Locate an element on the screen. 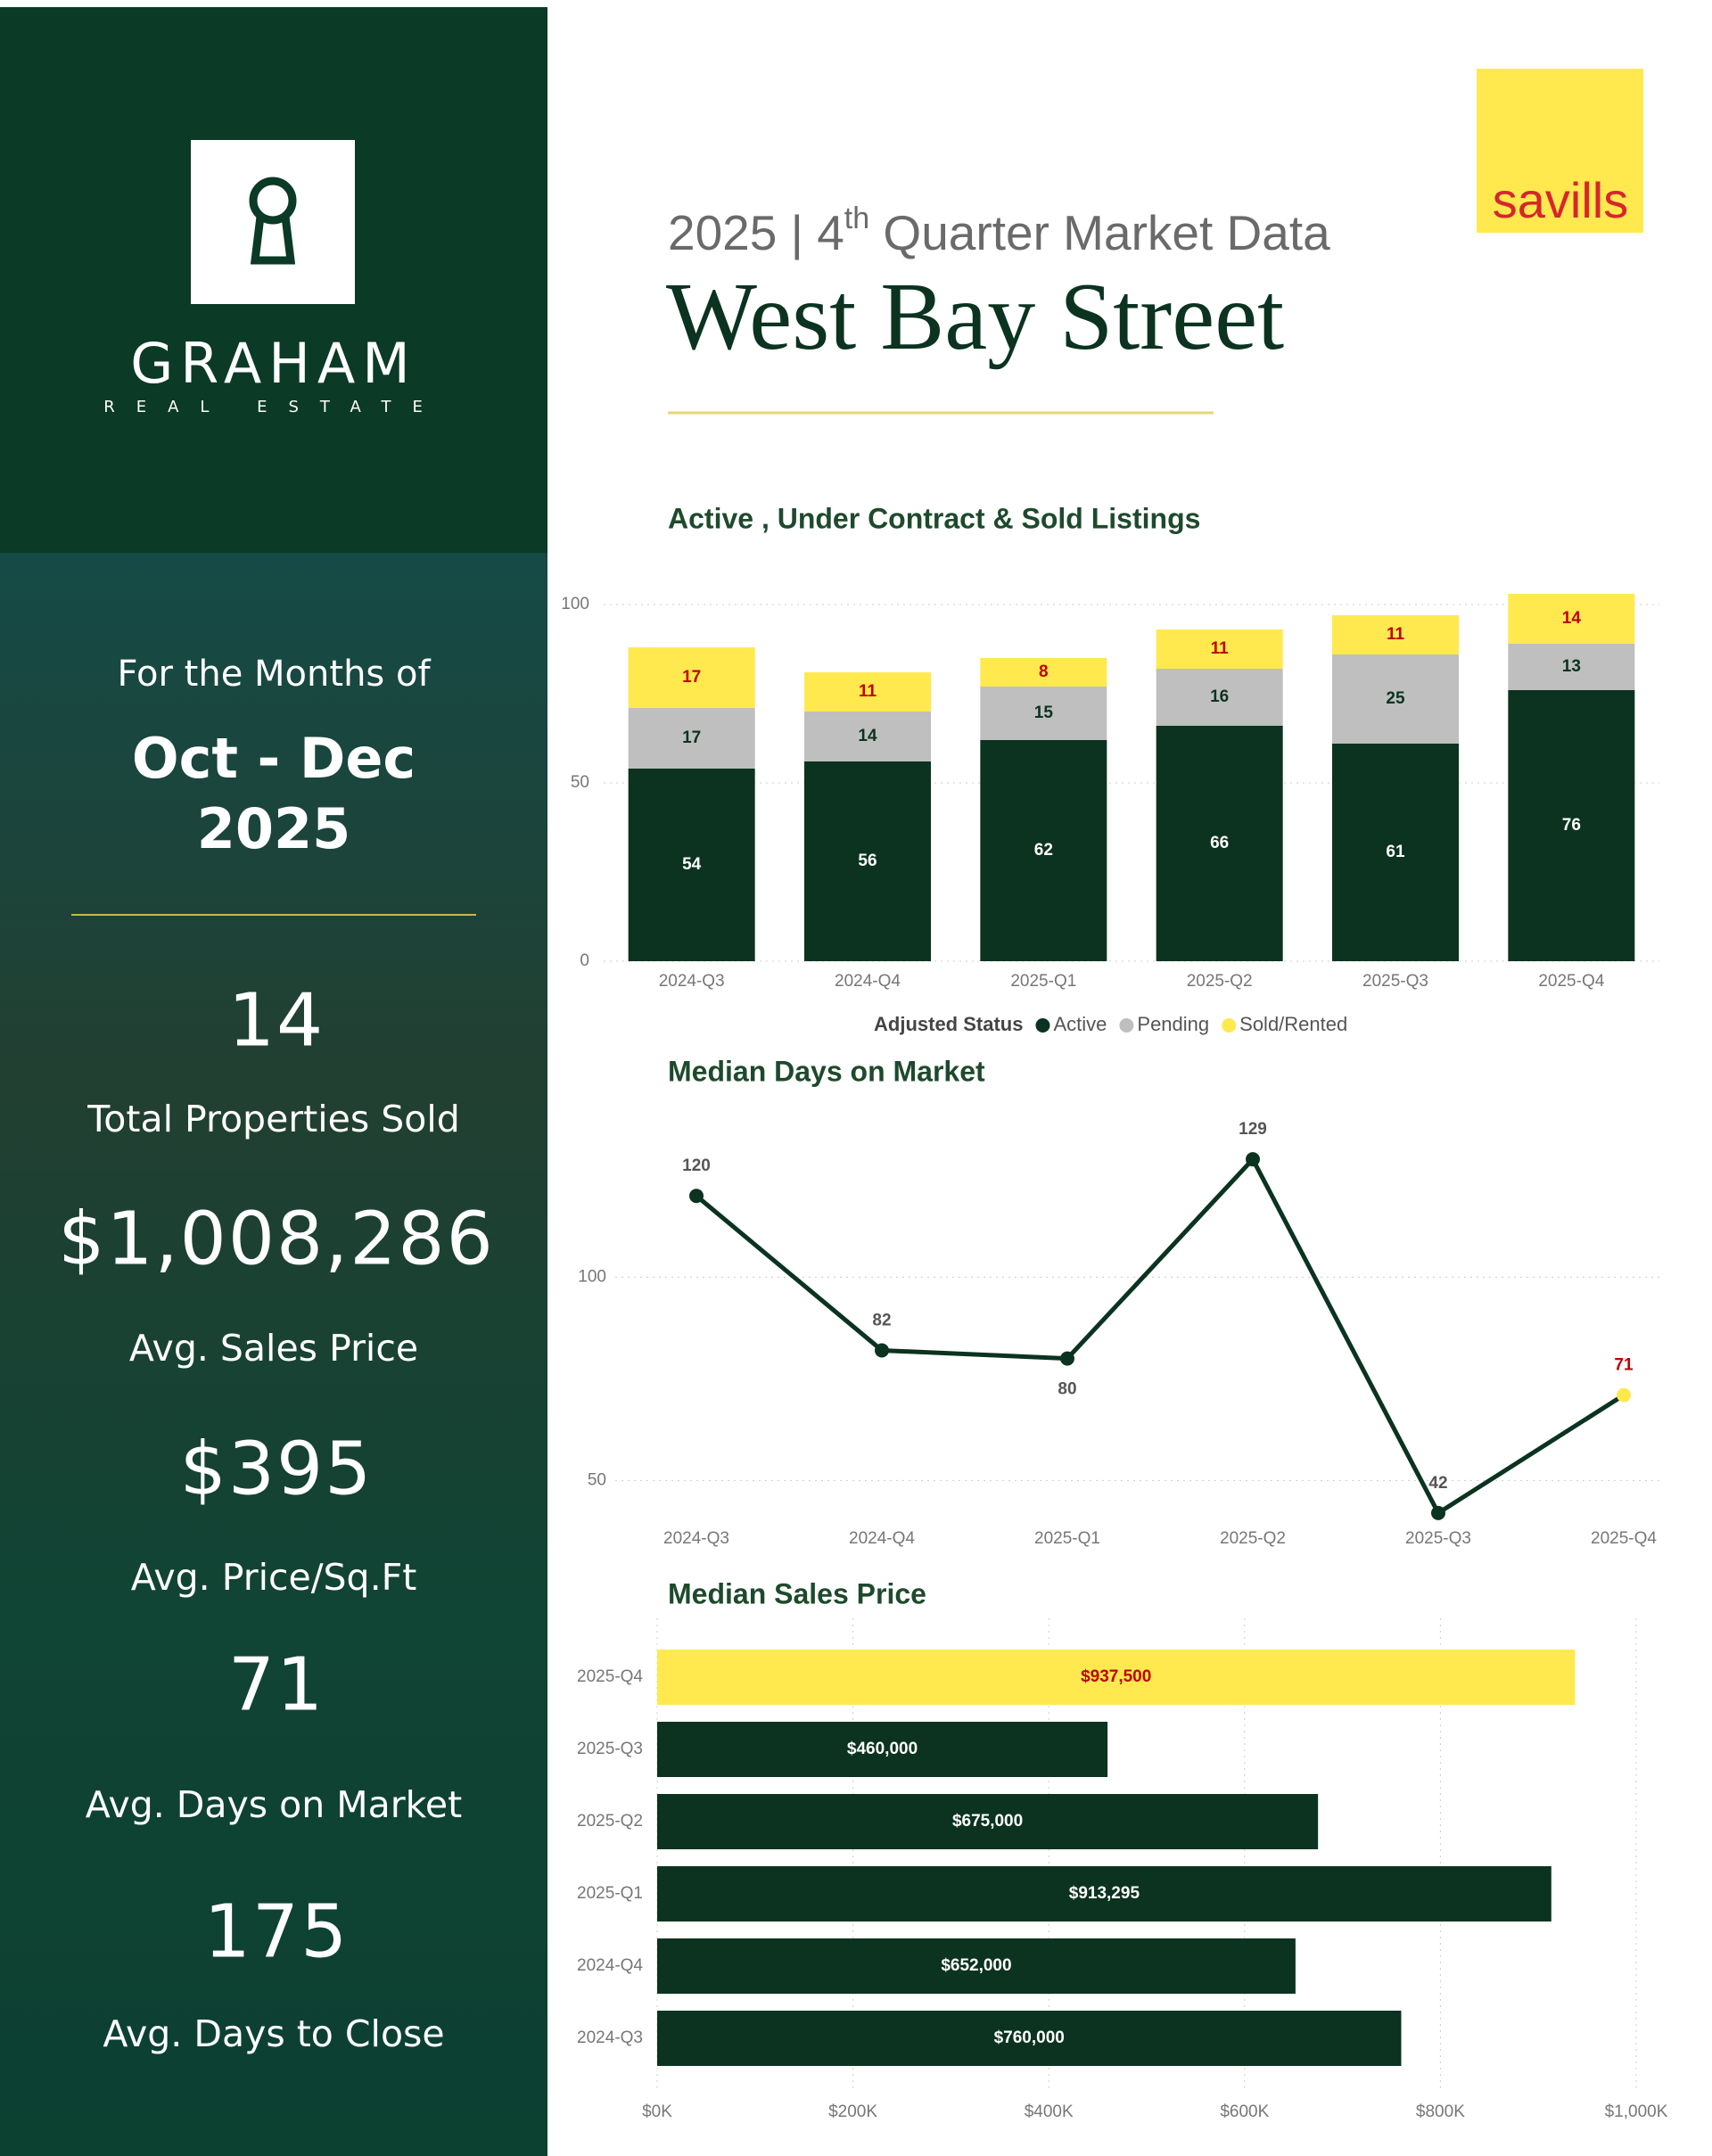 The width and height of the screenshot is (1712, 2156). legend-label: Active is located at coordinates (1080, 1024).